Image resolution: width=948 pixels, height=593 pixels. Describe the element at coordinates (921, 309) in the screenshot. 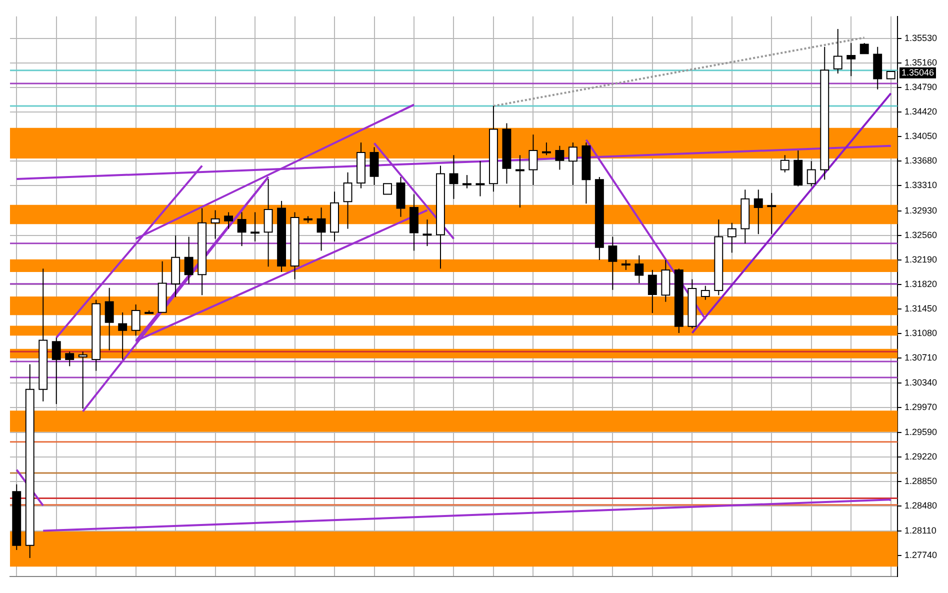

I see `y-tick-label: 1.31450` at that location.